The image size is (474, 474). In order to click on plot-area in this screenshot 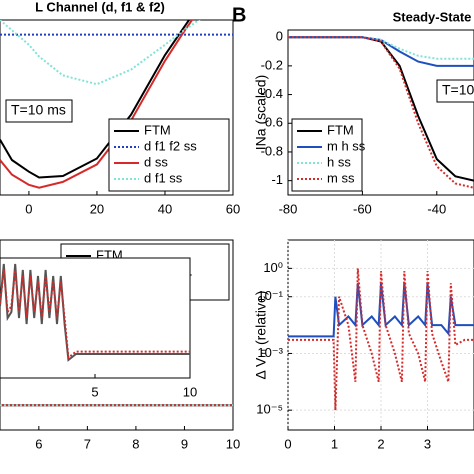, I will do `click(95, 318)`.